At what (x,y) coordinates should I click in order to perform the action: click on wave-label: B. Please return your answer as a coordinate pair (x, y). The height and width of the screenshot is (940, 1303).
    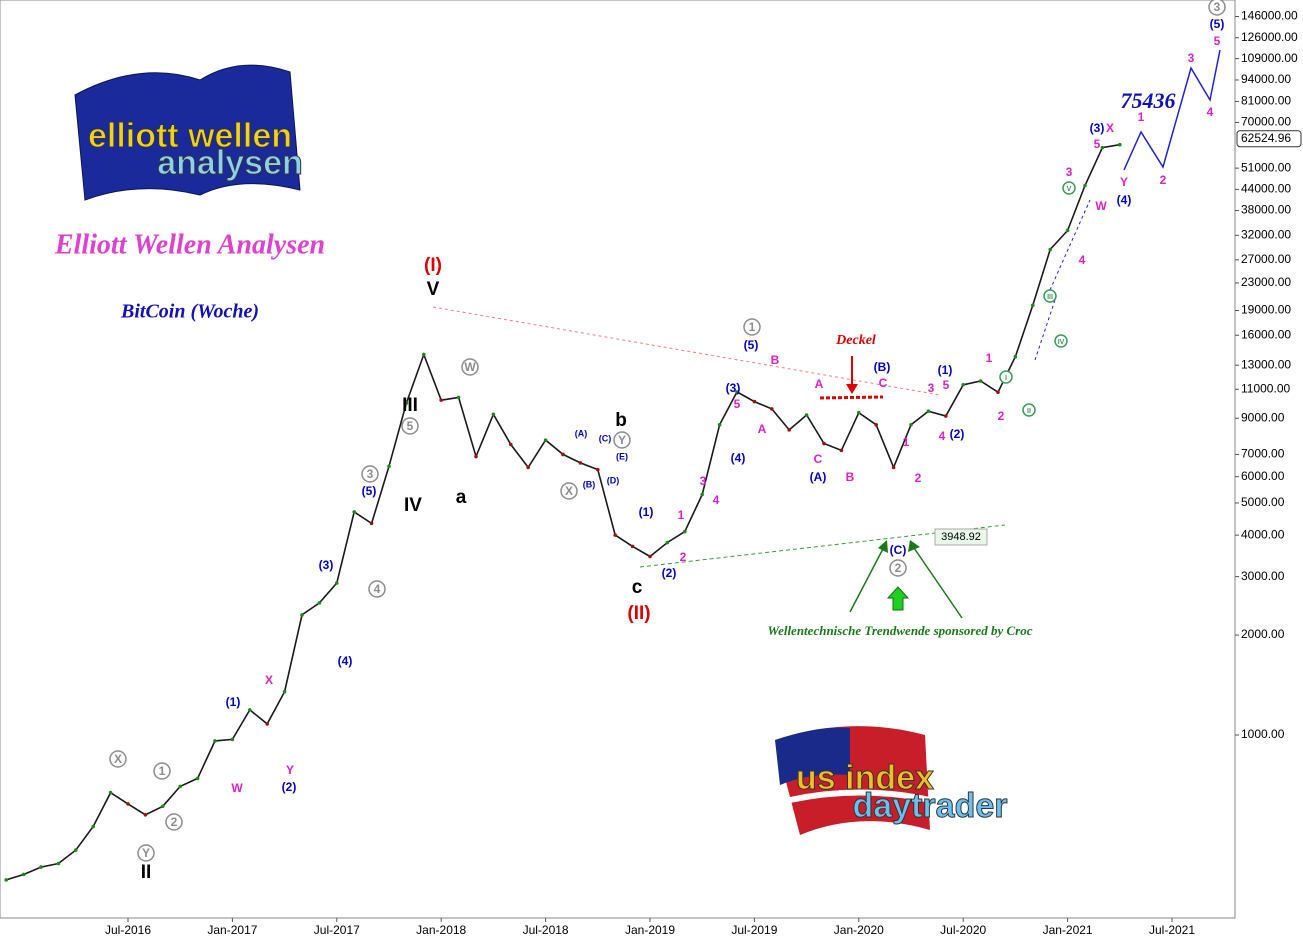
    Looking at the image, I should click on (775, 360).